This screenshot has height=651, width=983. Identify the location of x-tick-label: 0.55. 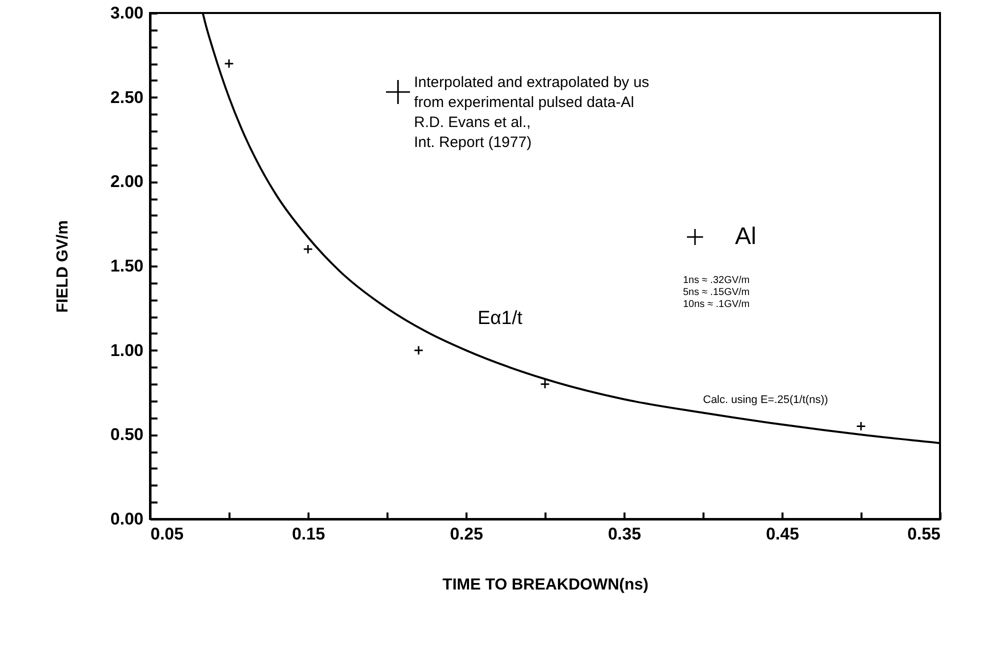
(923, 534).